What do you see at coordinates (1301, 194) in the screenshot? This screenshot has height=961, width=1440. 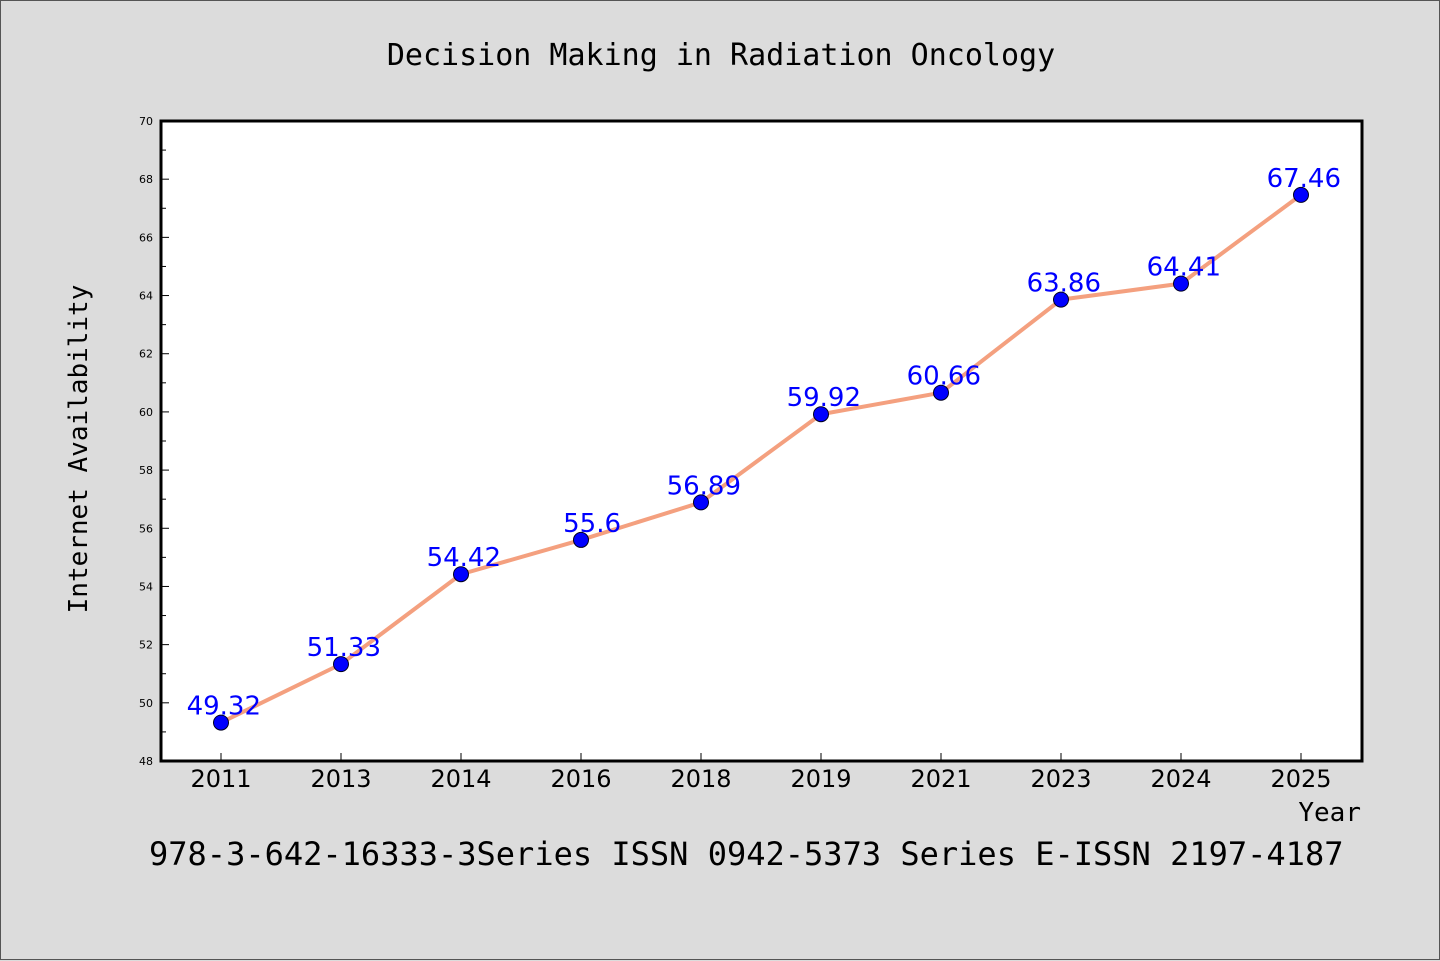 I see `data-point-2025` at bounding box center [1301, 194].